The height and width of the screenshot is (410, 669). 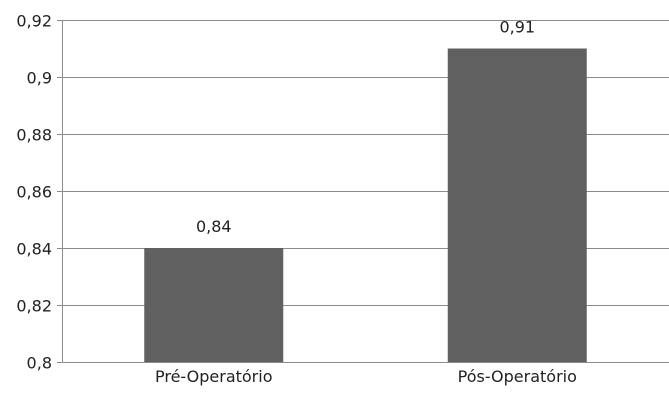 I want to click on y-tick-label: 0,88, so click(x=34, y=135).